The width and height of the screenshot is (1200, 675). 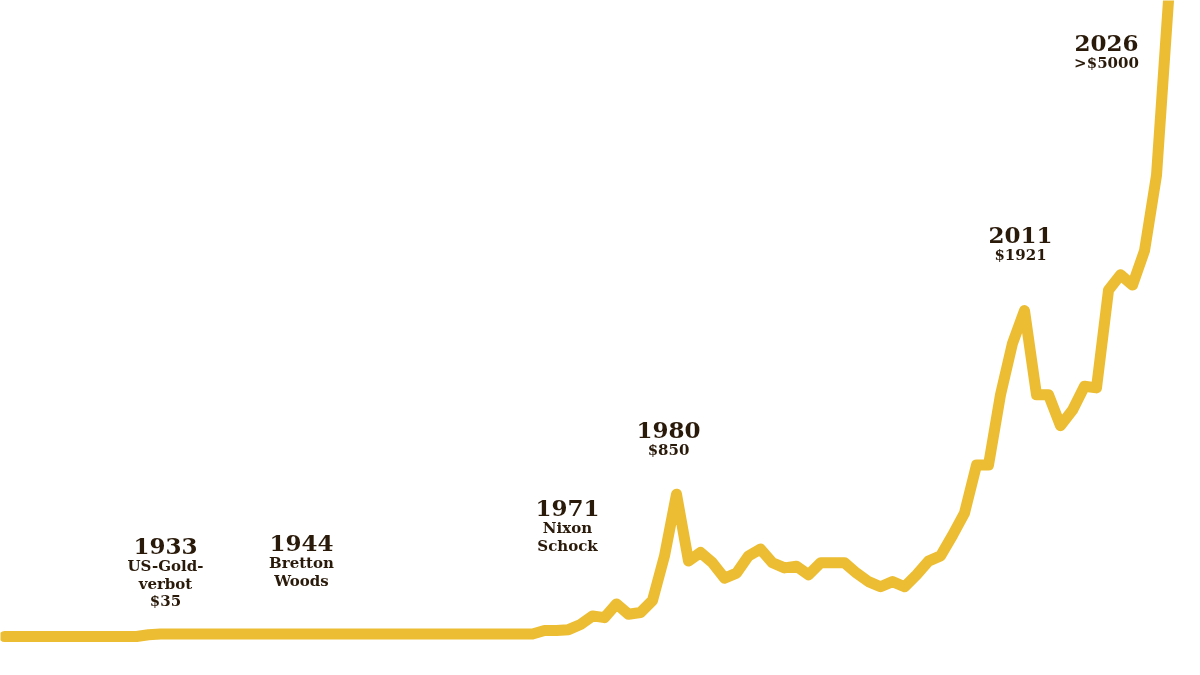 I want to click on annotation: 1980, so click(x=668, y=429).